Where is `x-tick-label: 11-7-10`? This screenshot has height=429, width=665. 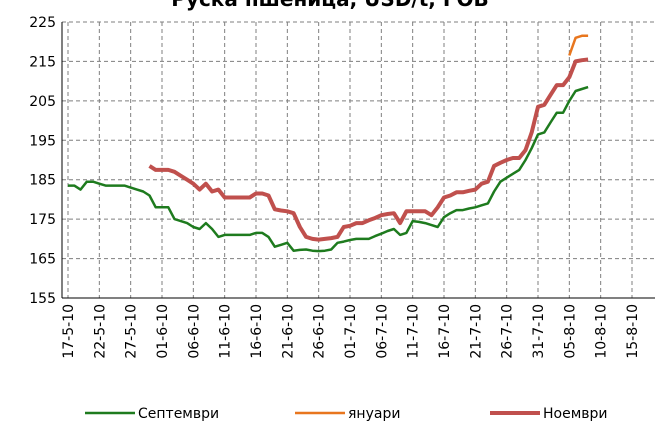 x-tick-label: 11-7-10 is located at coordinates (414, 331).